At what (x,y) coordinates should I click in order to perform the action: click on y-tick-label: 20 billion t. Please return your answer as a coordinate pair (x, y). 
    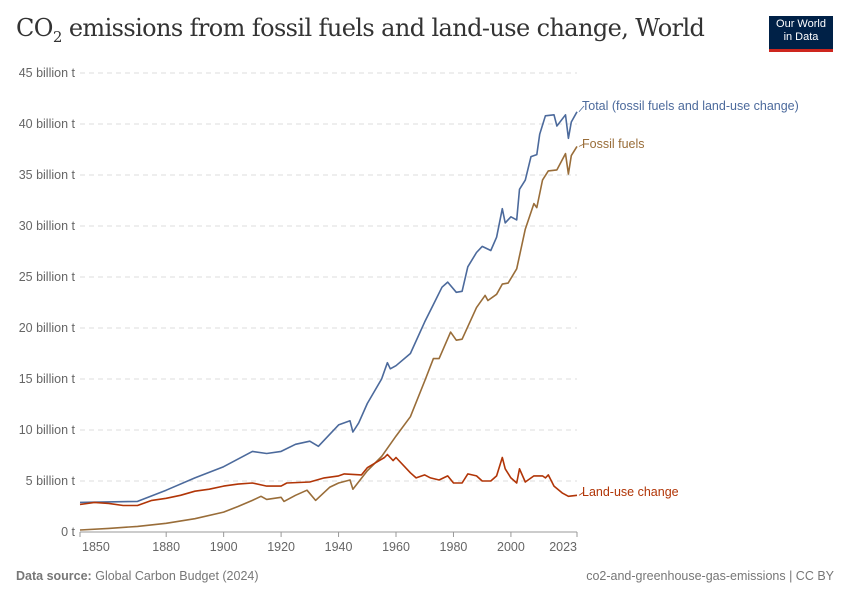
    Looking at the image, I should click on (47, 328).